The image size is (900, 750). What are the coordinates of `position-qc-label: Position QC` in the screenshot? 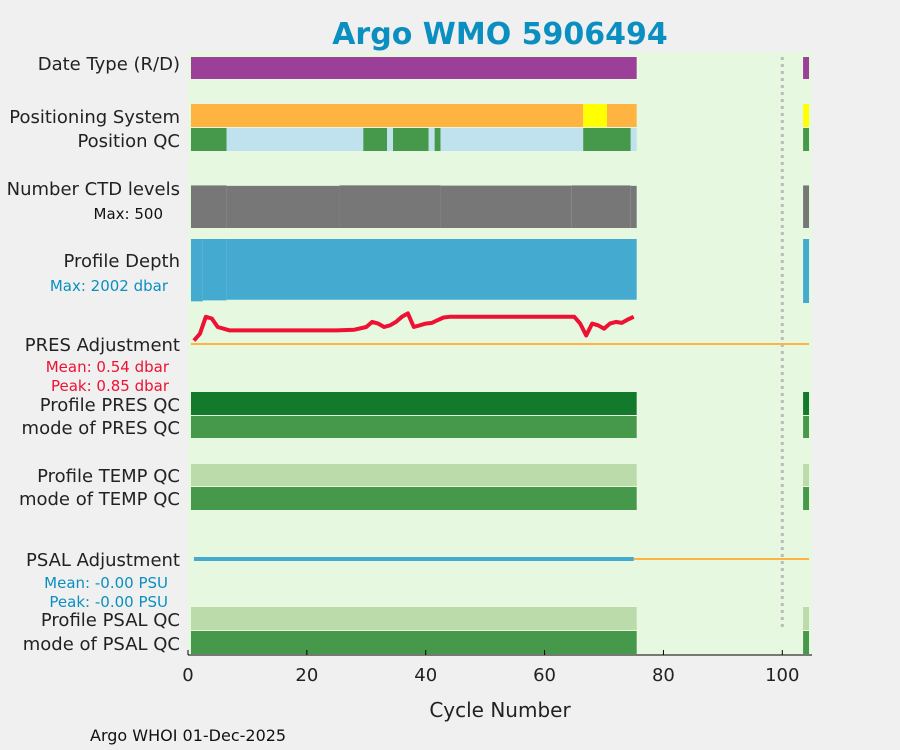 It's located at (128, 141).